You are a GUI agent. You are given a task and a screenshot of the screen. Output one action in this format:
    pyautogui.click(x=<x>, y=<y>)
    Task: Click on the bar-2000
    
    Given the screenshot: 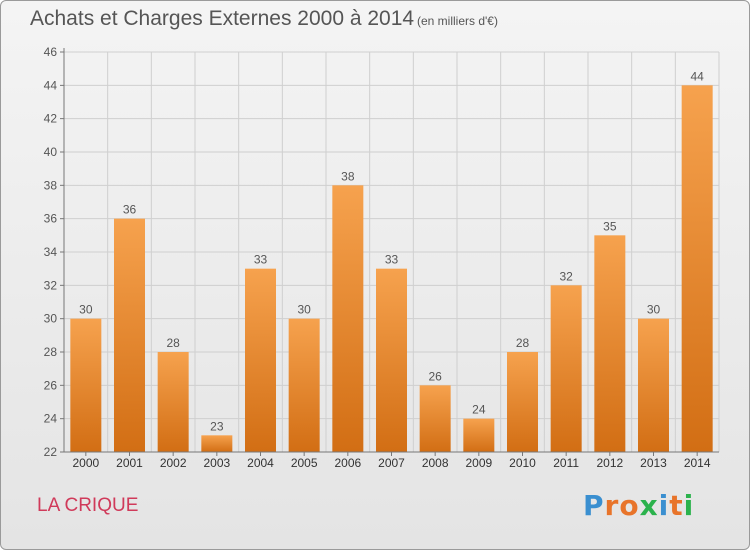 What is the action you would take?
    pyautogui.click(x=86, y=385)
    